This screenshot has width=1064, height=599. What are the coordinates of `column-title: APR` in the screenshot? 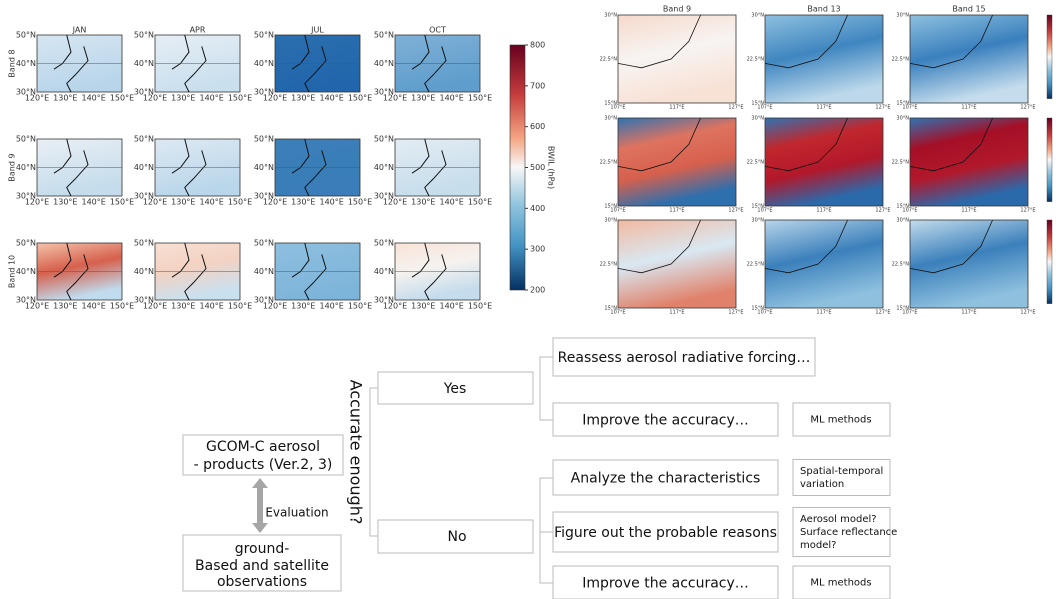 It's located at (198, 30).